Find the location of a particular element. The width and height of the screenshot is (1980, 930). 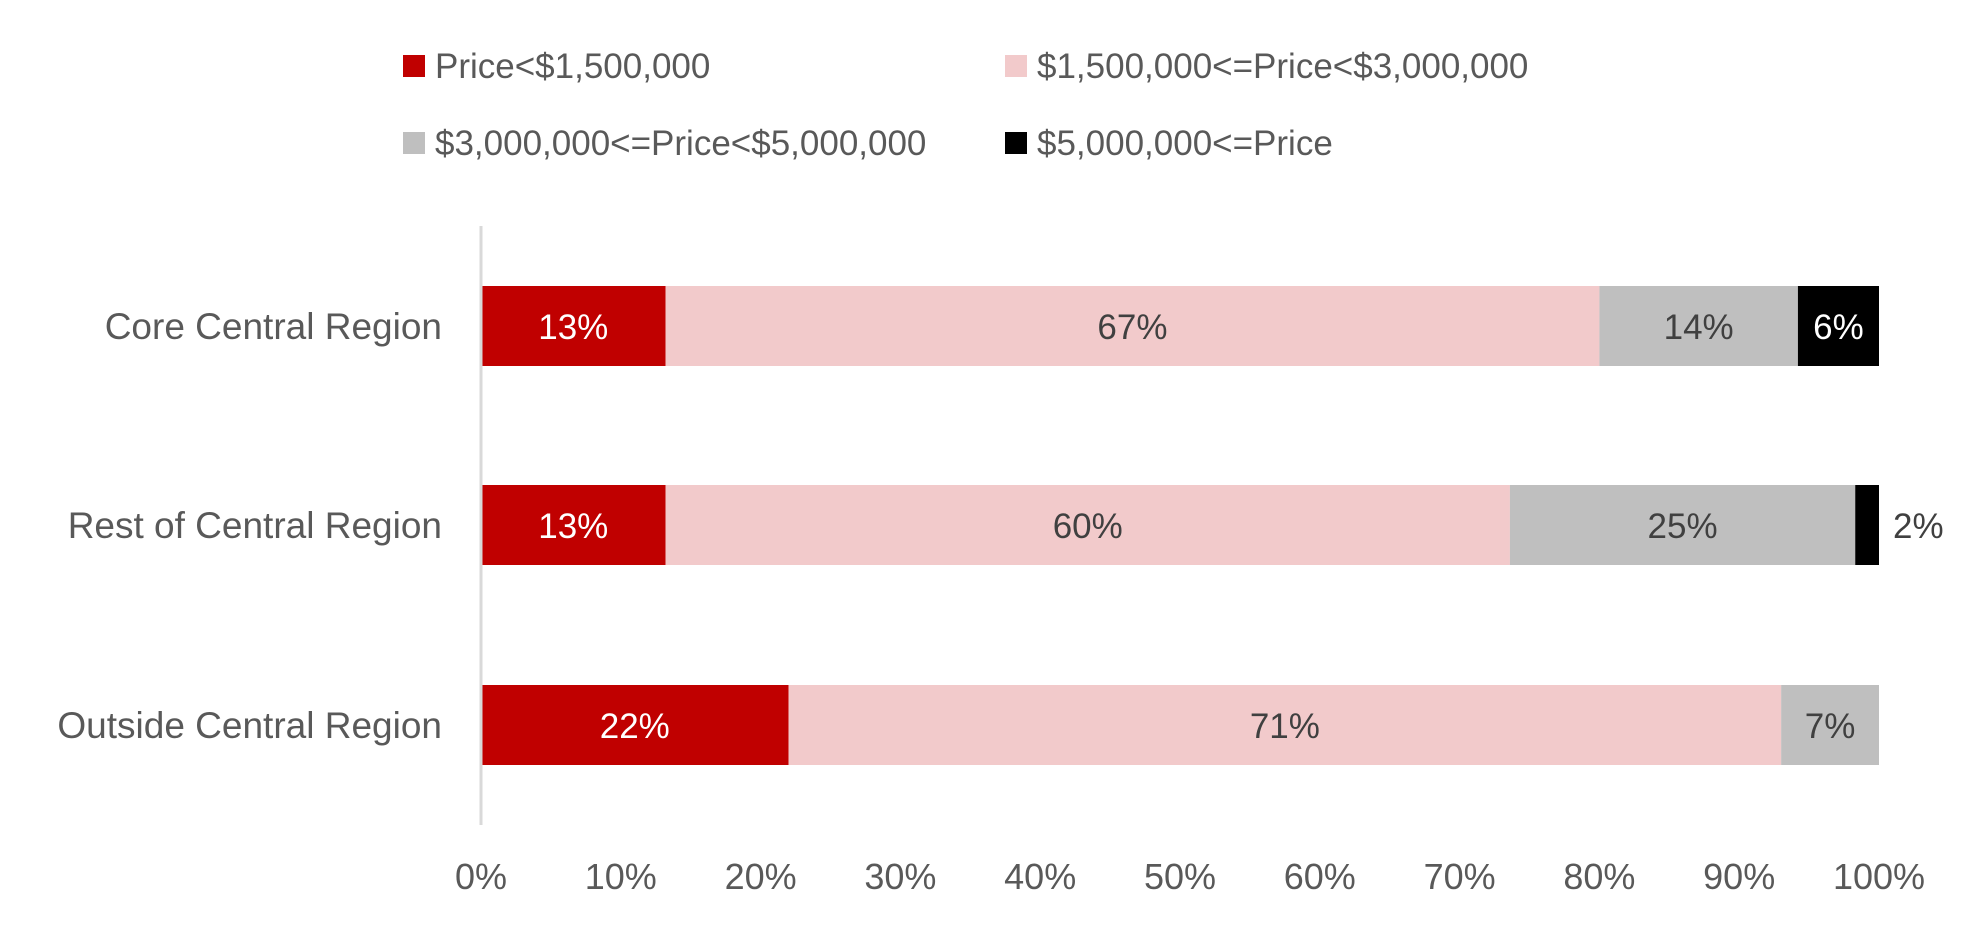

tick-label-5: 40% is located at coordinates (1040, 876).